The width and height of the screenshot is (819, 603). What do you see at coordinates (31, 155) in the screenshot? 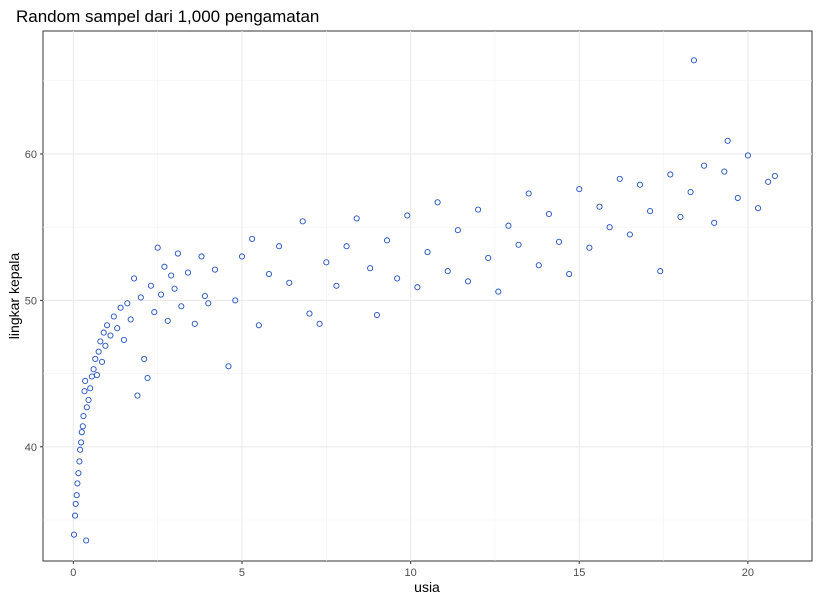
I see `y-tick-label: 60` at bounding box center [31, 155].